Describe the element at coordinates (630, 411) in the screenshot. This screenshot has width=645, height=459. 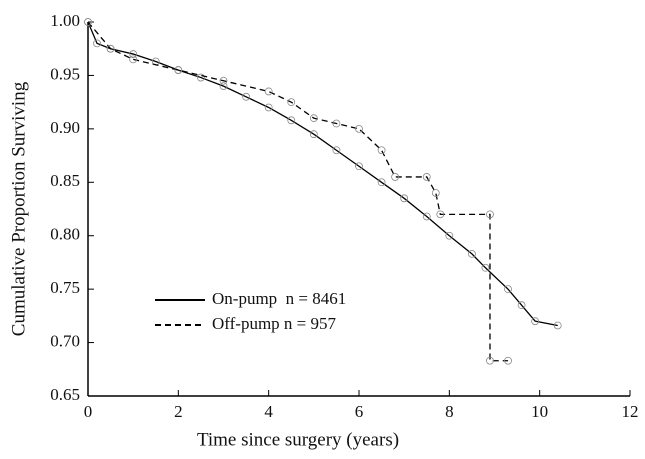
I see `x-tick-label: 12` at that location.